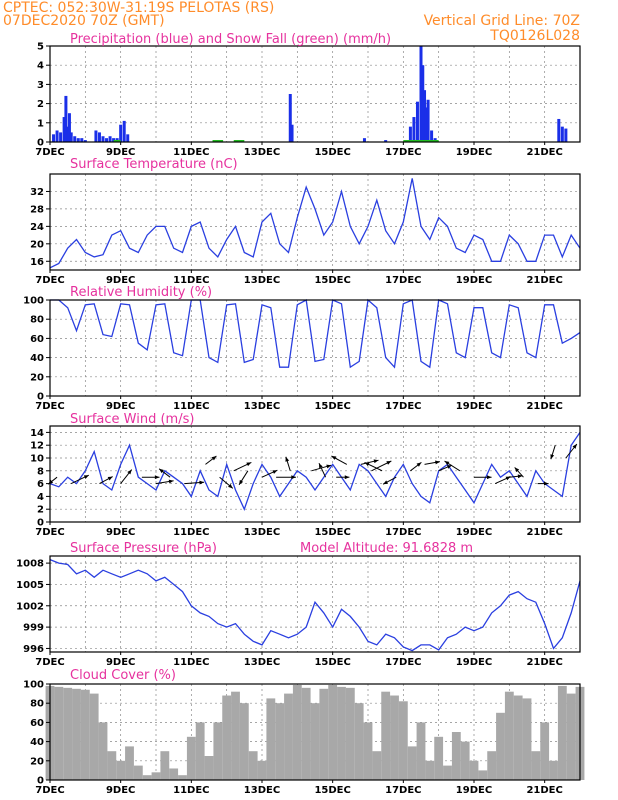 This screenshot has height=800, width=618. What do you see at coordinates (37, 742) in the screenshot?
I see `y-tick-label: 40` at bounding box center [37, 742].